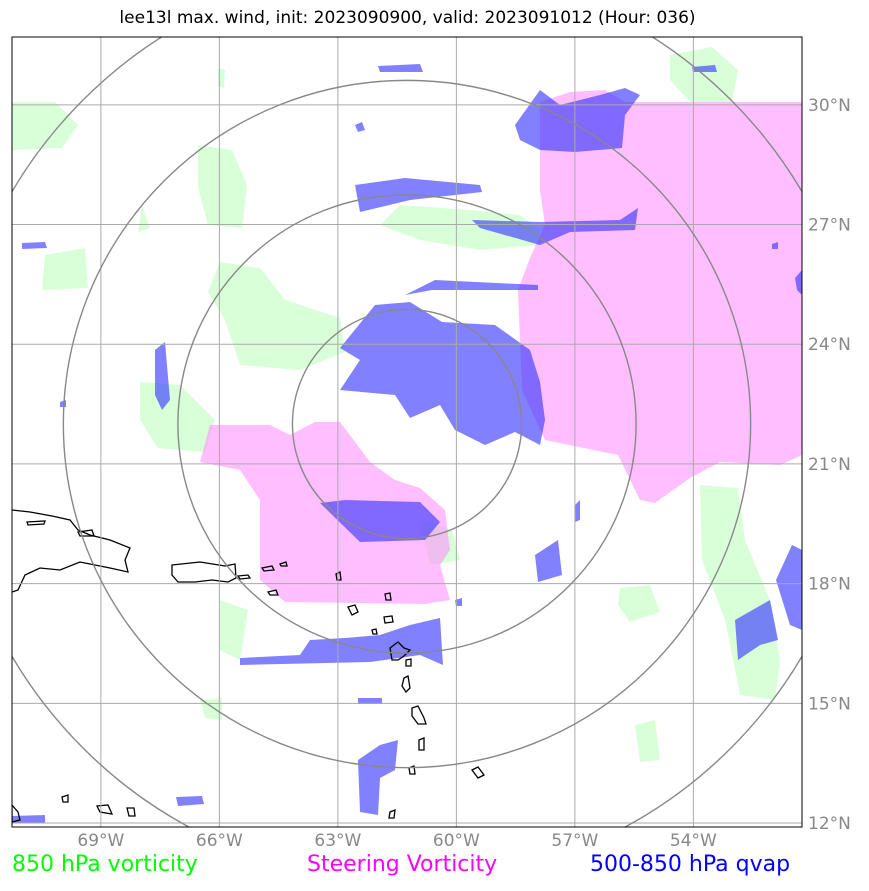 Image resolution: width=869 pixels, height=891 pixels. Describe the element at coordinates (105, 864) in the screenshot. I see `legend-850-vorticity: 850 hPa vorticity` at that location.